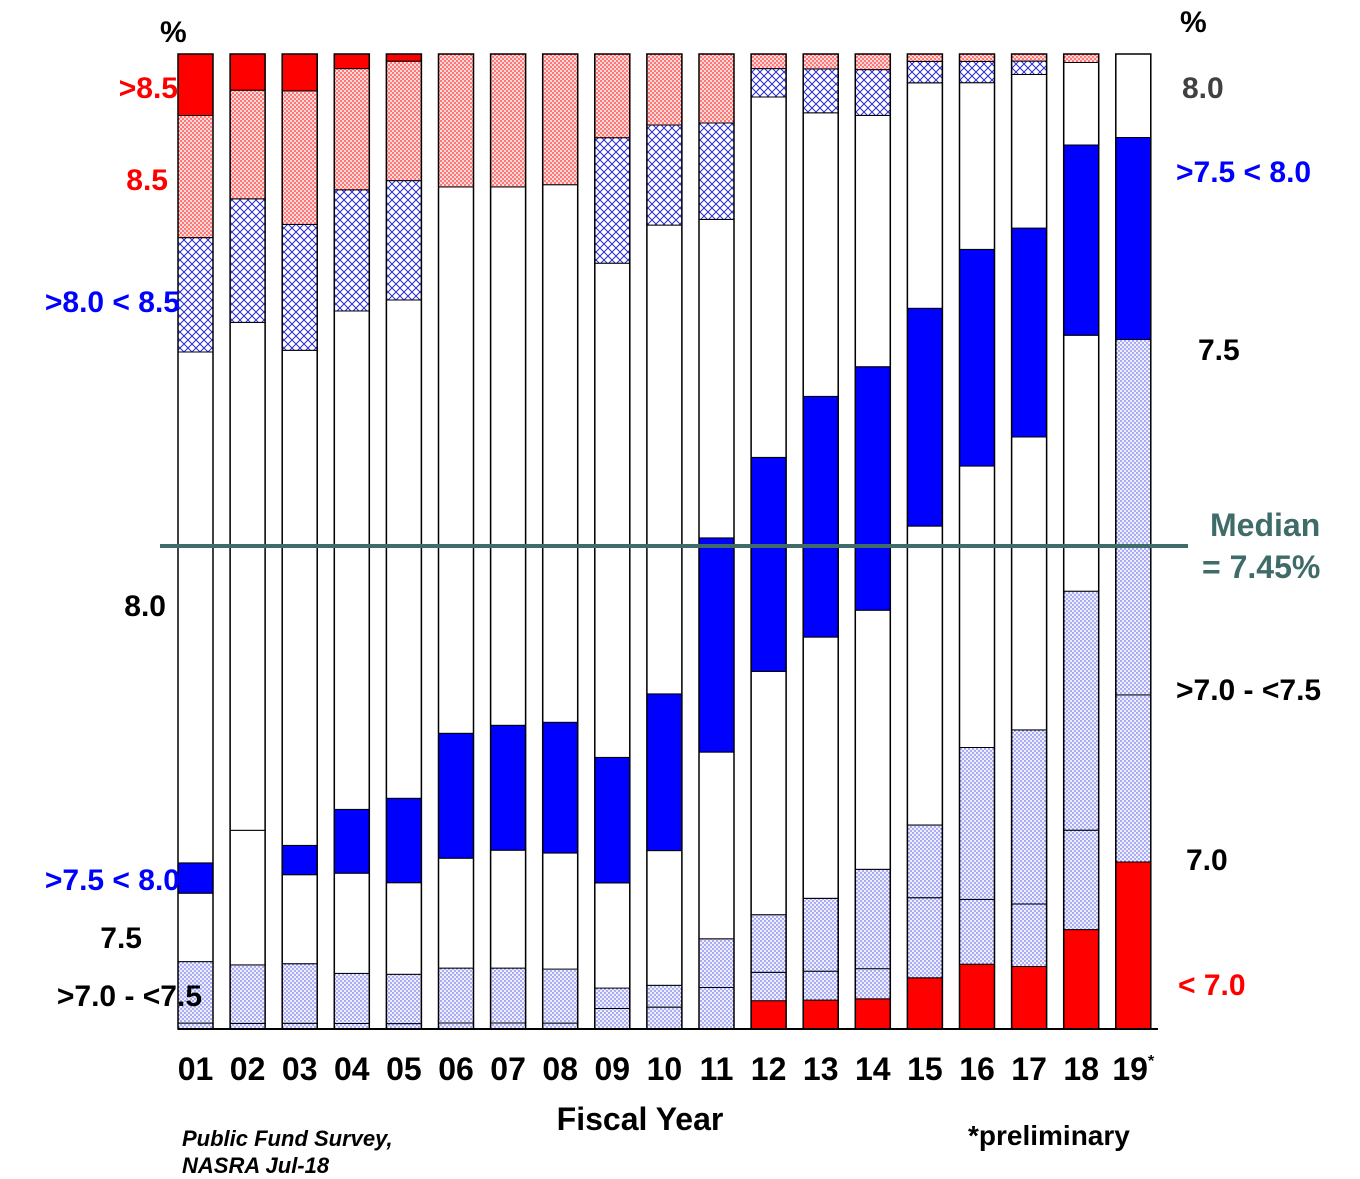 This screenshot has height=1179, width=1360. Describe the element at coordinates (112, 880) in the screenshot. I see `left-label-75-80: >7.5 < 8.0` at that location.